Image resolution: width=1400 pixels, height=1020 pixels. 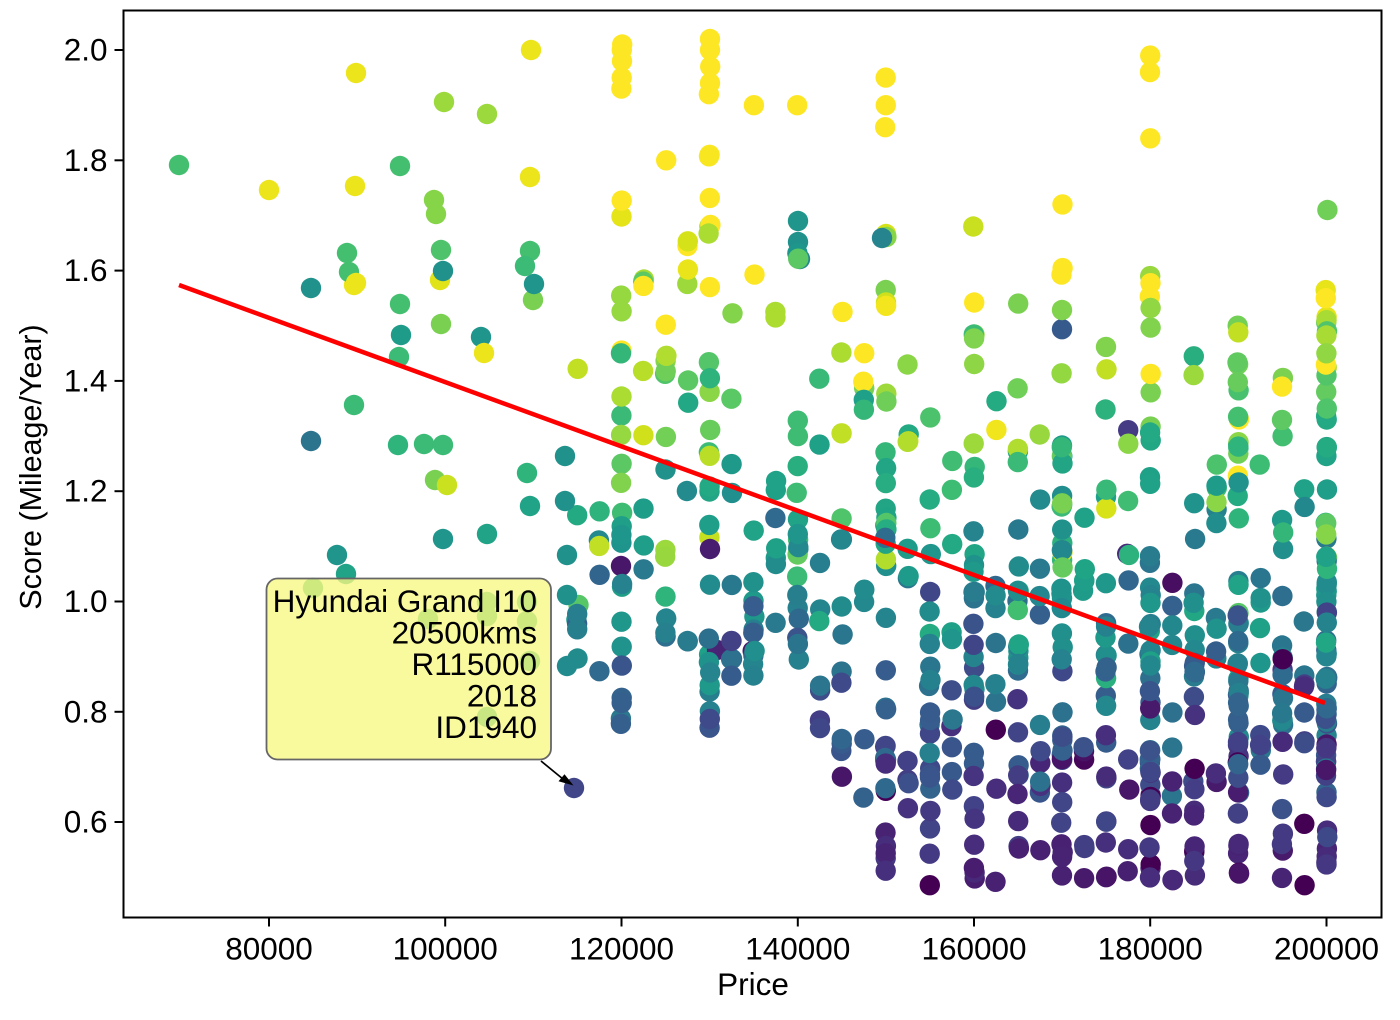 What do you see at coordinates (502, 696) in the screenshot?
I see `svg-text: 2018` at bounding box center [502, 696].